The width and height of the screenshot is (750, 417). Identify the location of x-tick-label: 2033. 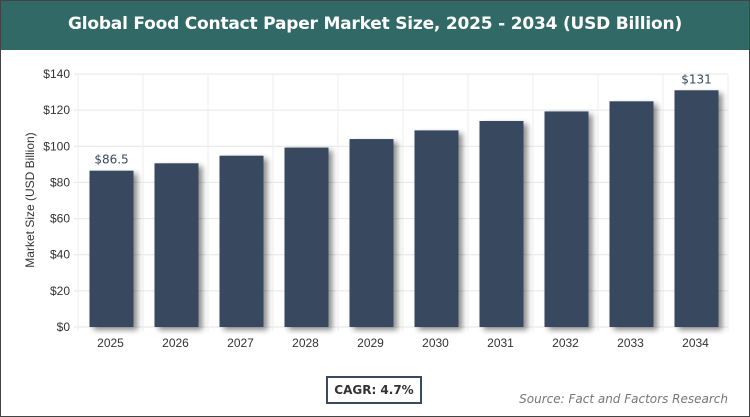
(630, 343).